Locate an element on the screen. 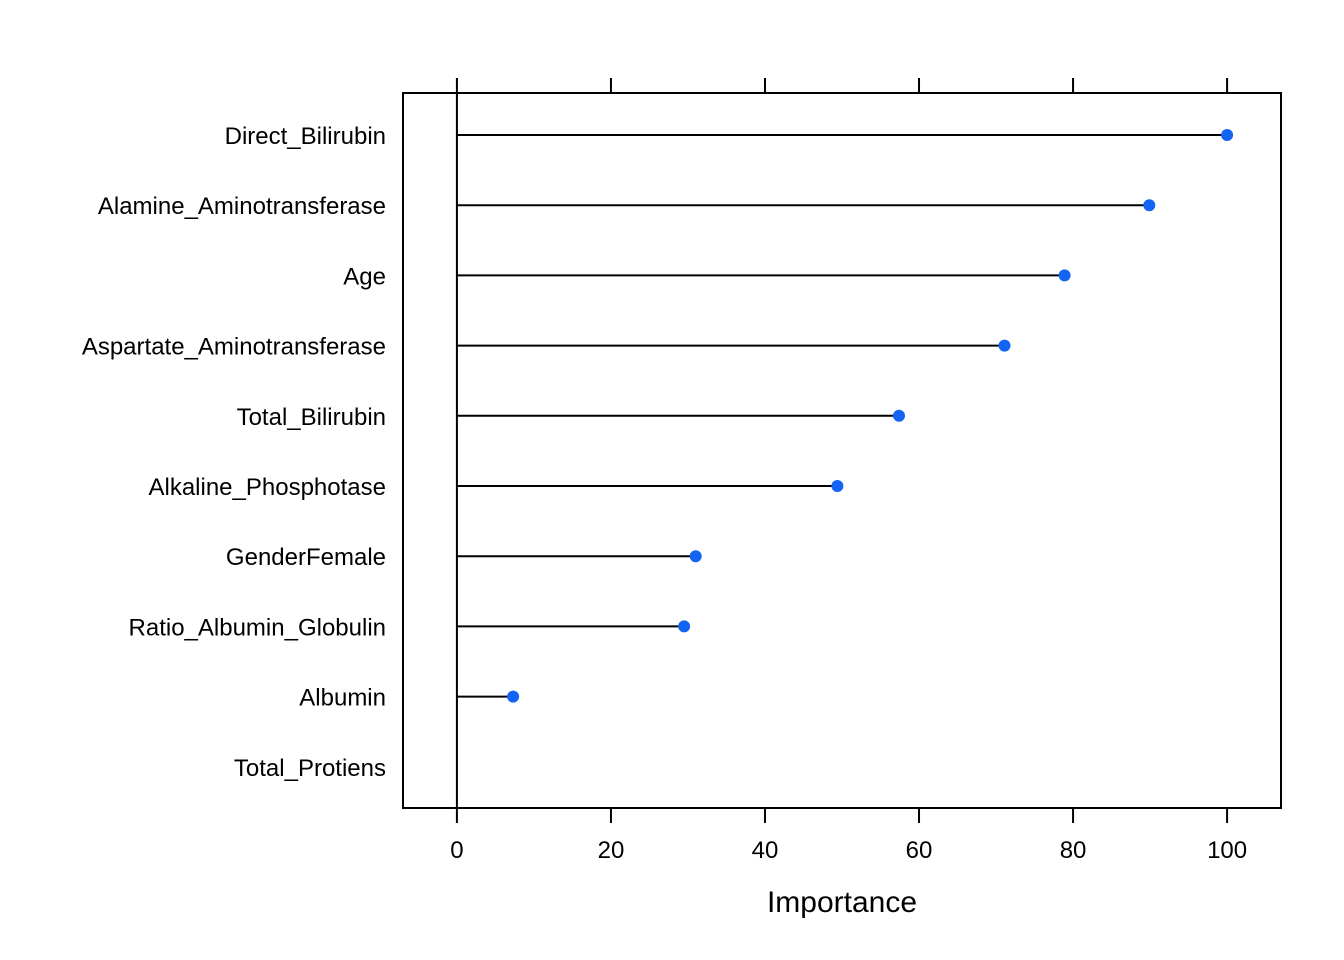  category-label: Direct_Bilirubin is located at coordinates (305, 136).